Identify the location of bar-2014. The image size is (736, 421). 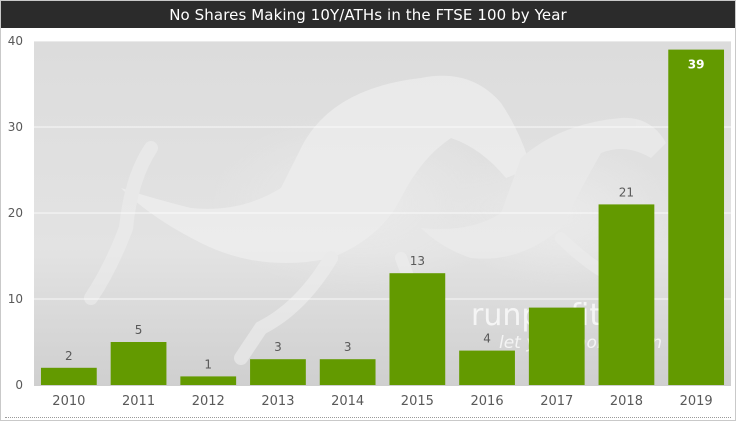
(347, 372).